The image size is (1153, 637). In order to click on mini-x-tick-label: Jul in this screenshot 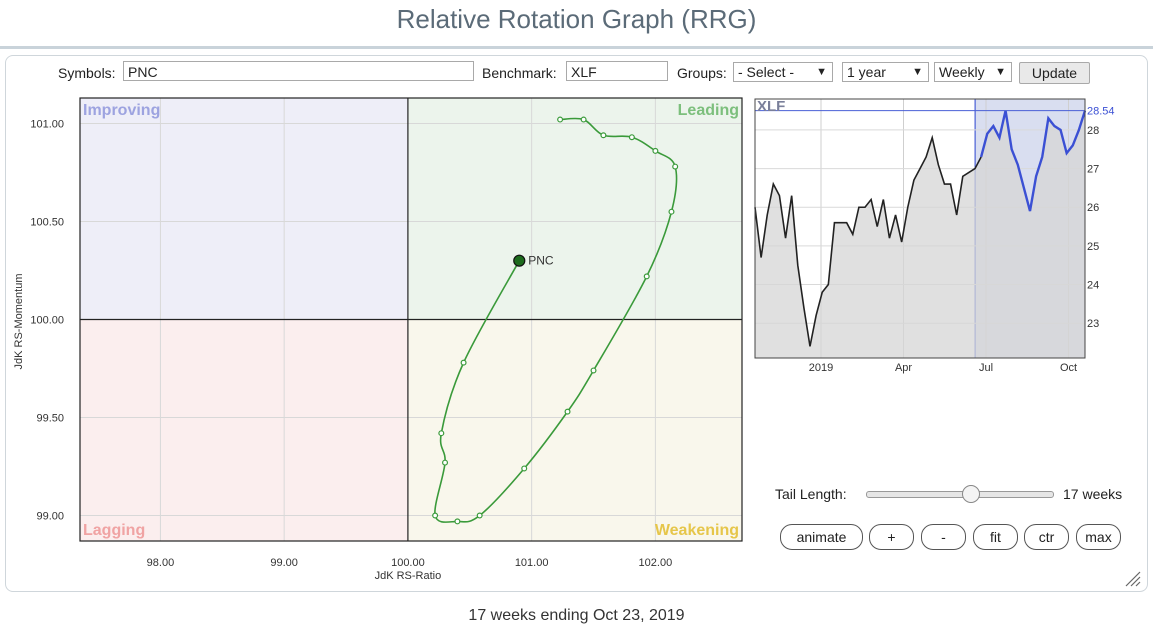, I will do `click(986, 368)`.